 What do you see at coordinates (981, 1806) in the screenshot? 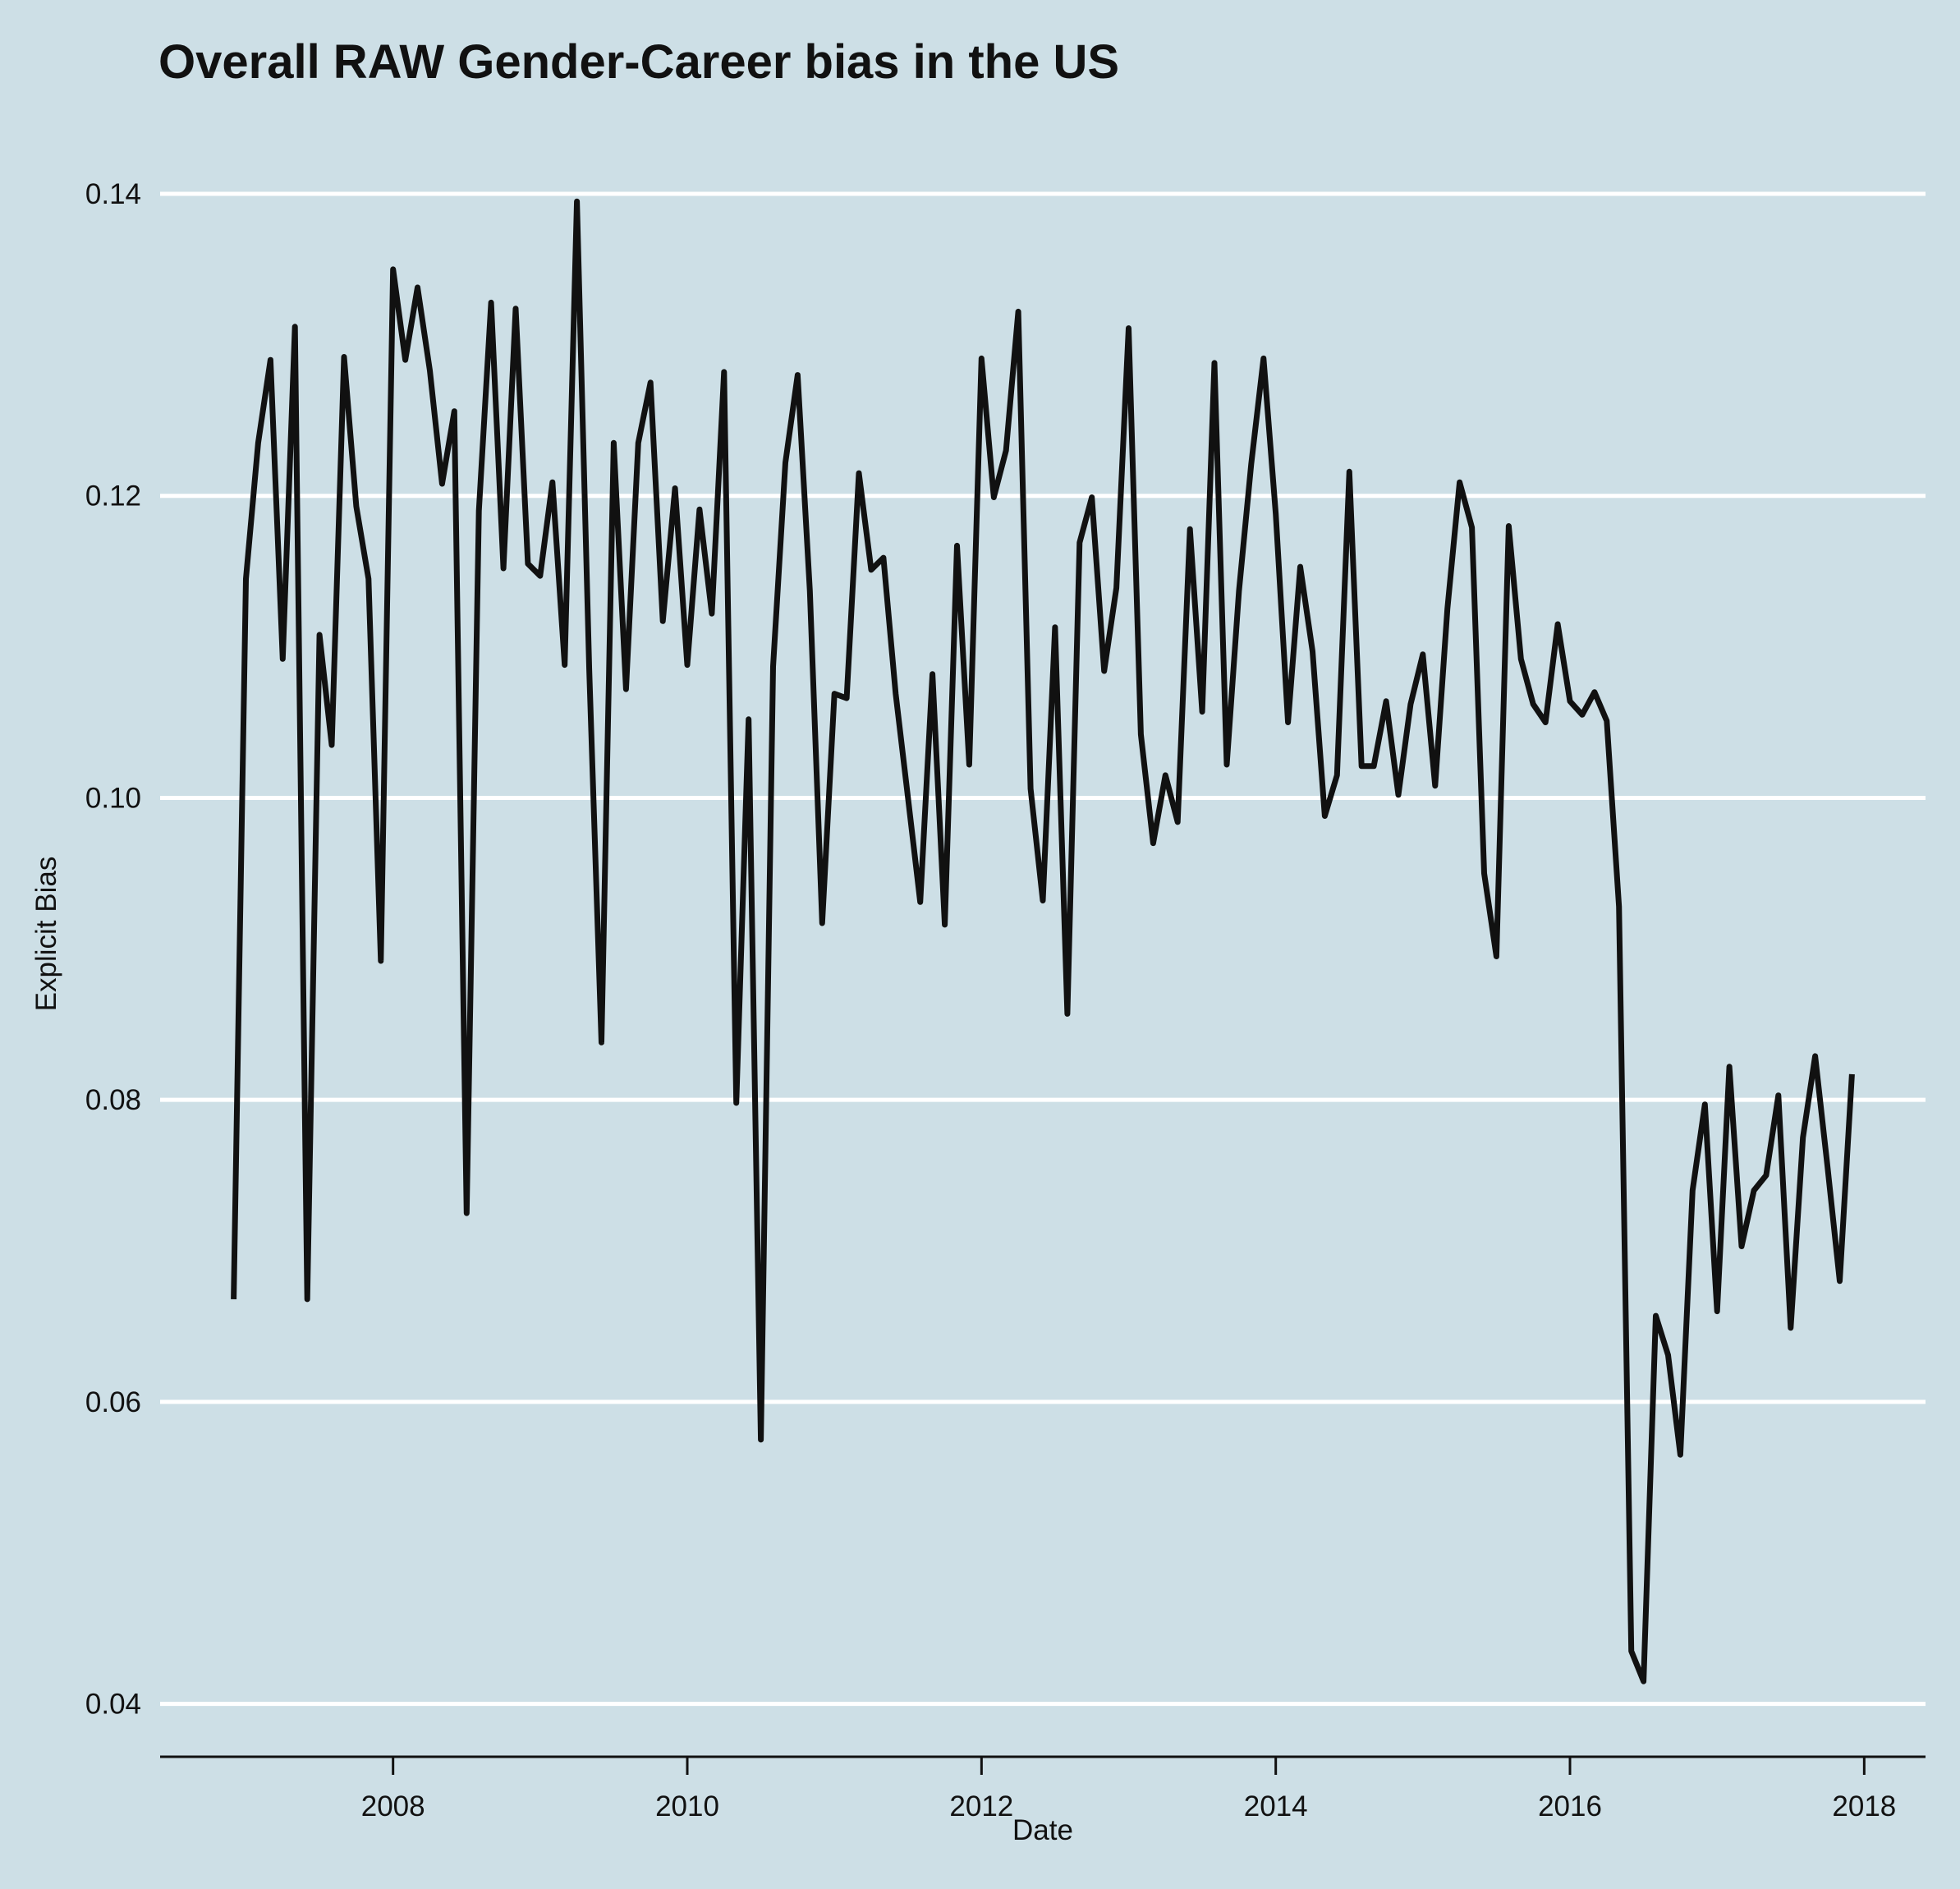
I see `x-tick-label: 2012` at bounding box center [981, 1806].